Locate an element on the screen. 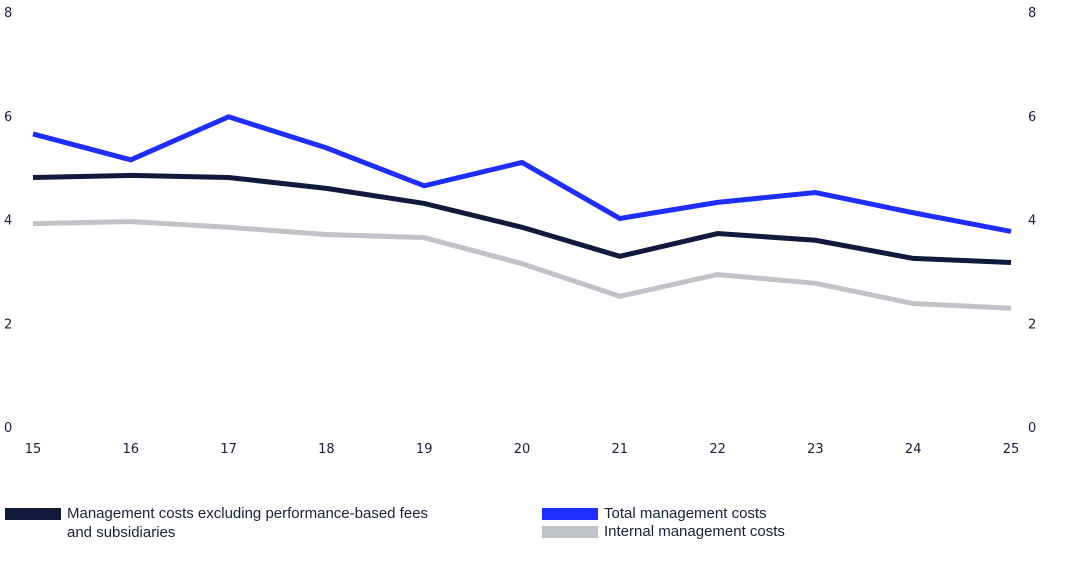 Image resolution: width=1071 pixels, height=575 pixels. x-tick-label: 24 is located at coordinates (913, 449).